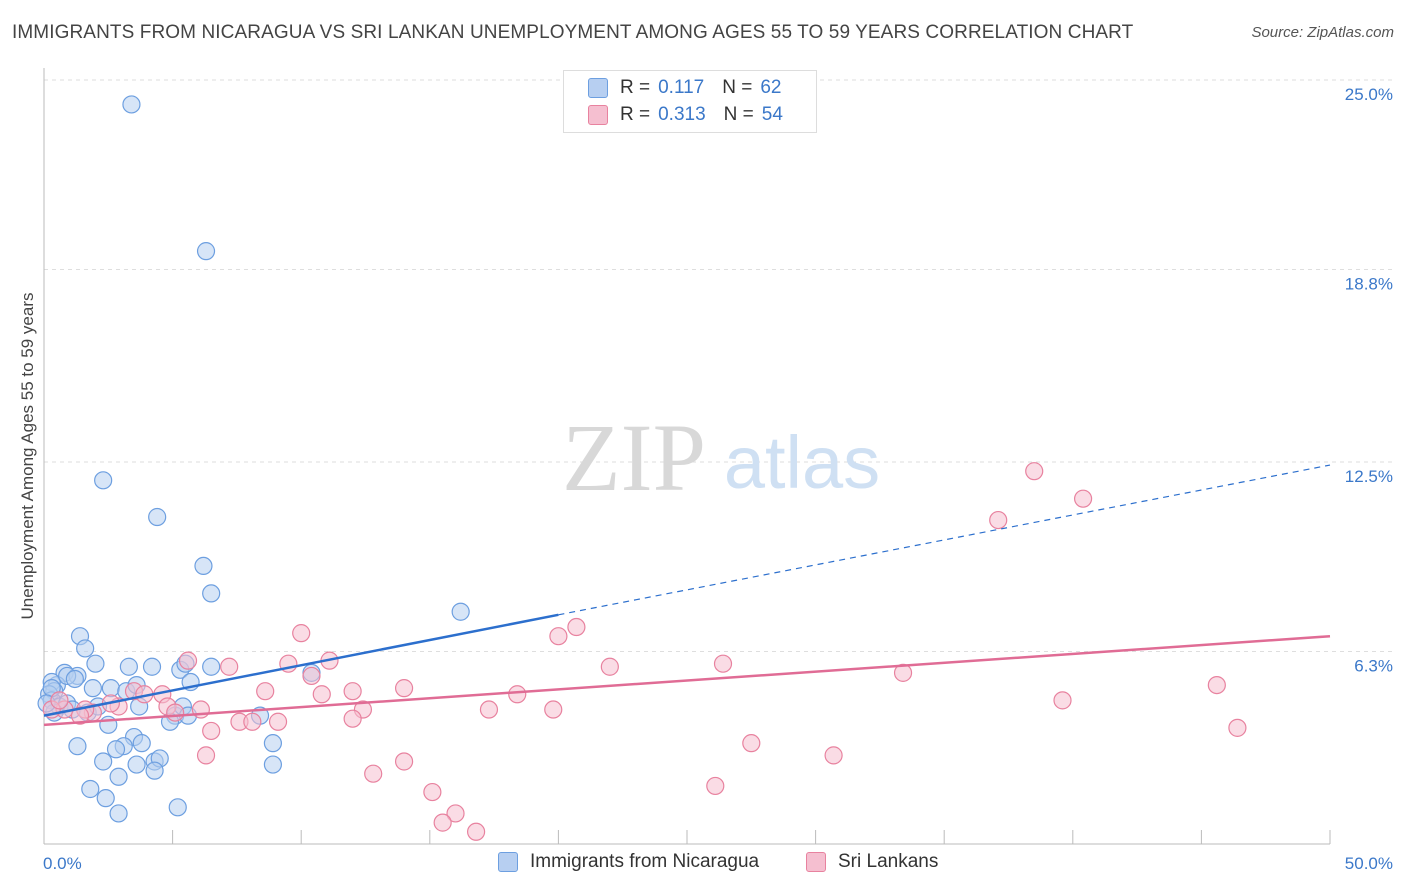  I want to click on trend-line-nicaragua-projection, so click(944, 540).